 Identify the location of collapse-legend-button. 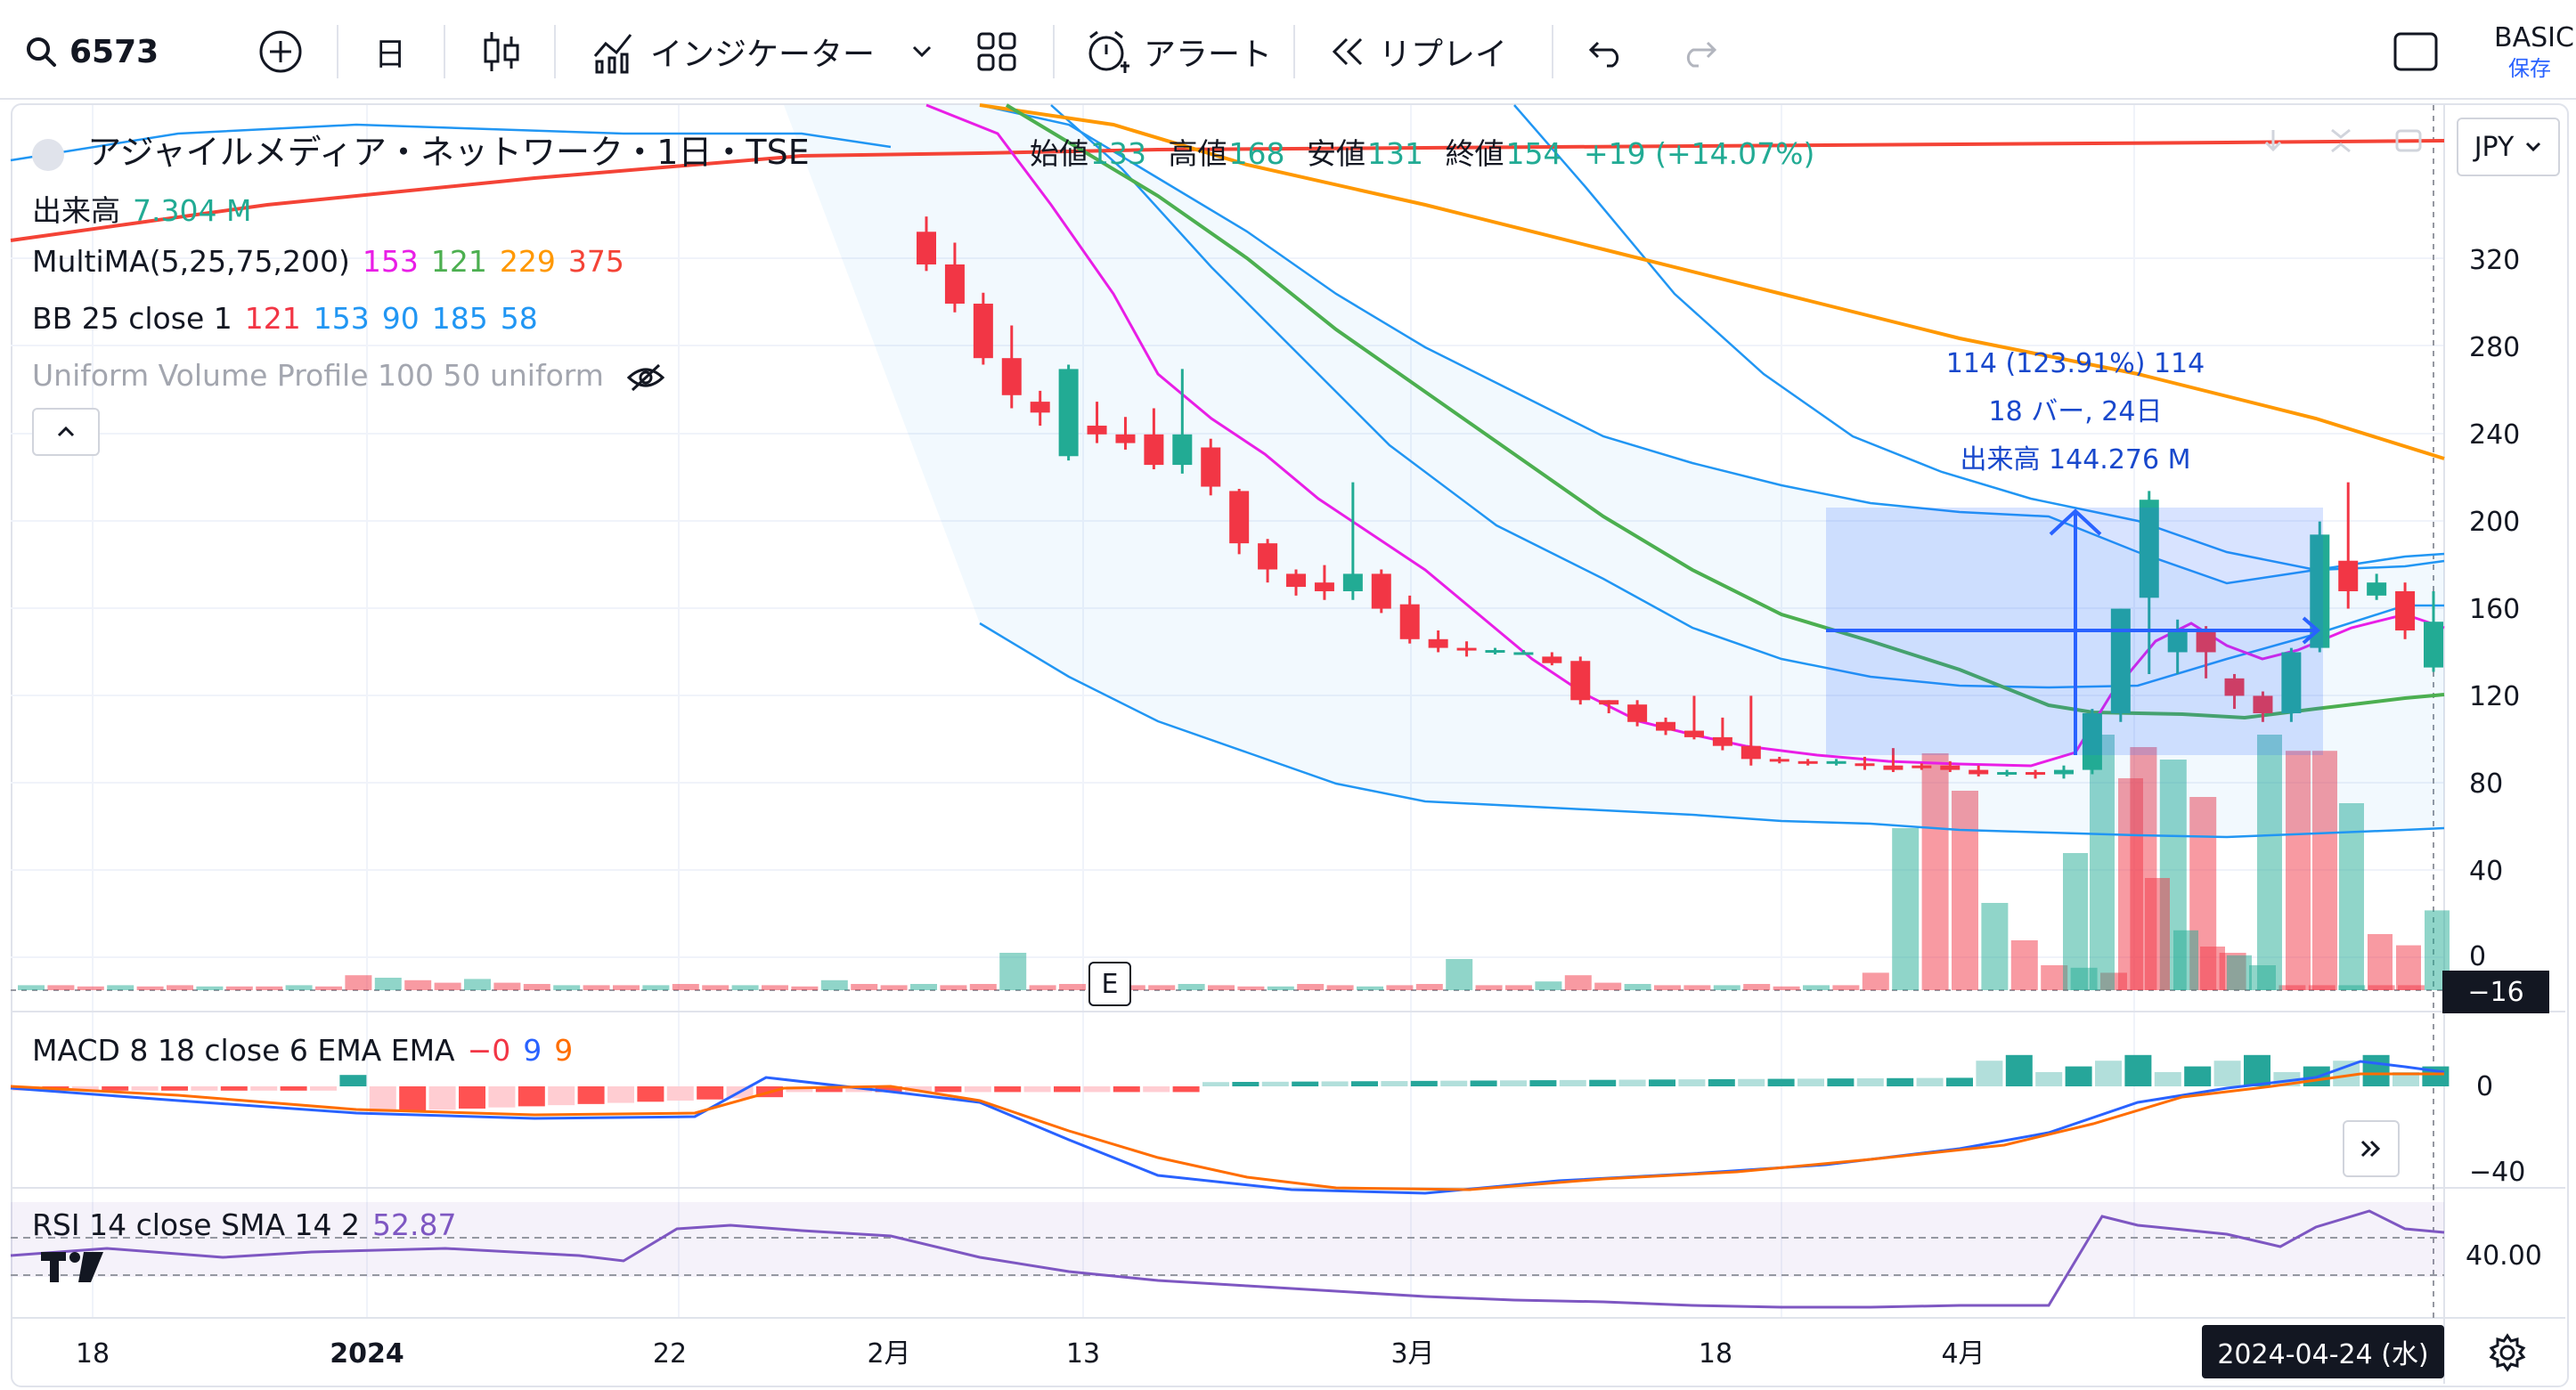
(66, 432).